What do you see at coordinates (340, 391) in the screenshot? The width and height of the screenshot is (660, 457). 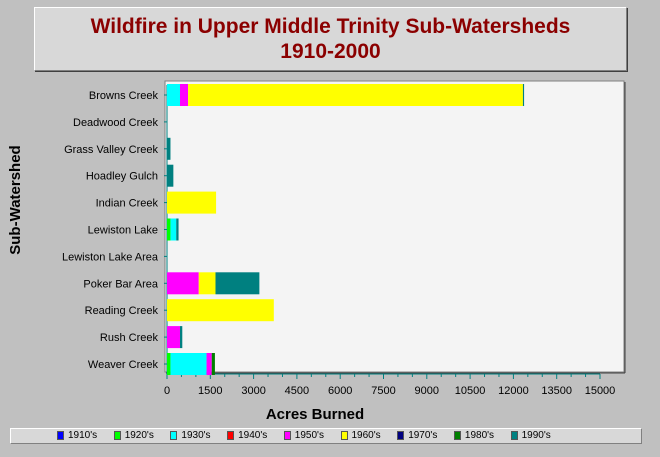 I see `x-tick-label: 6000` at bounding box center [340, 391].